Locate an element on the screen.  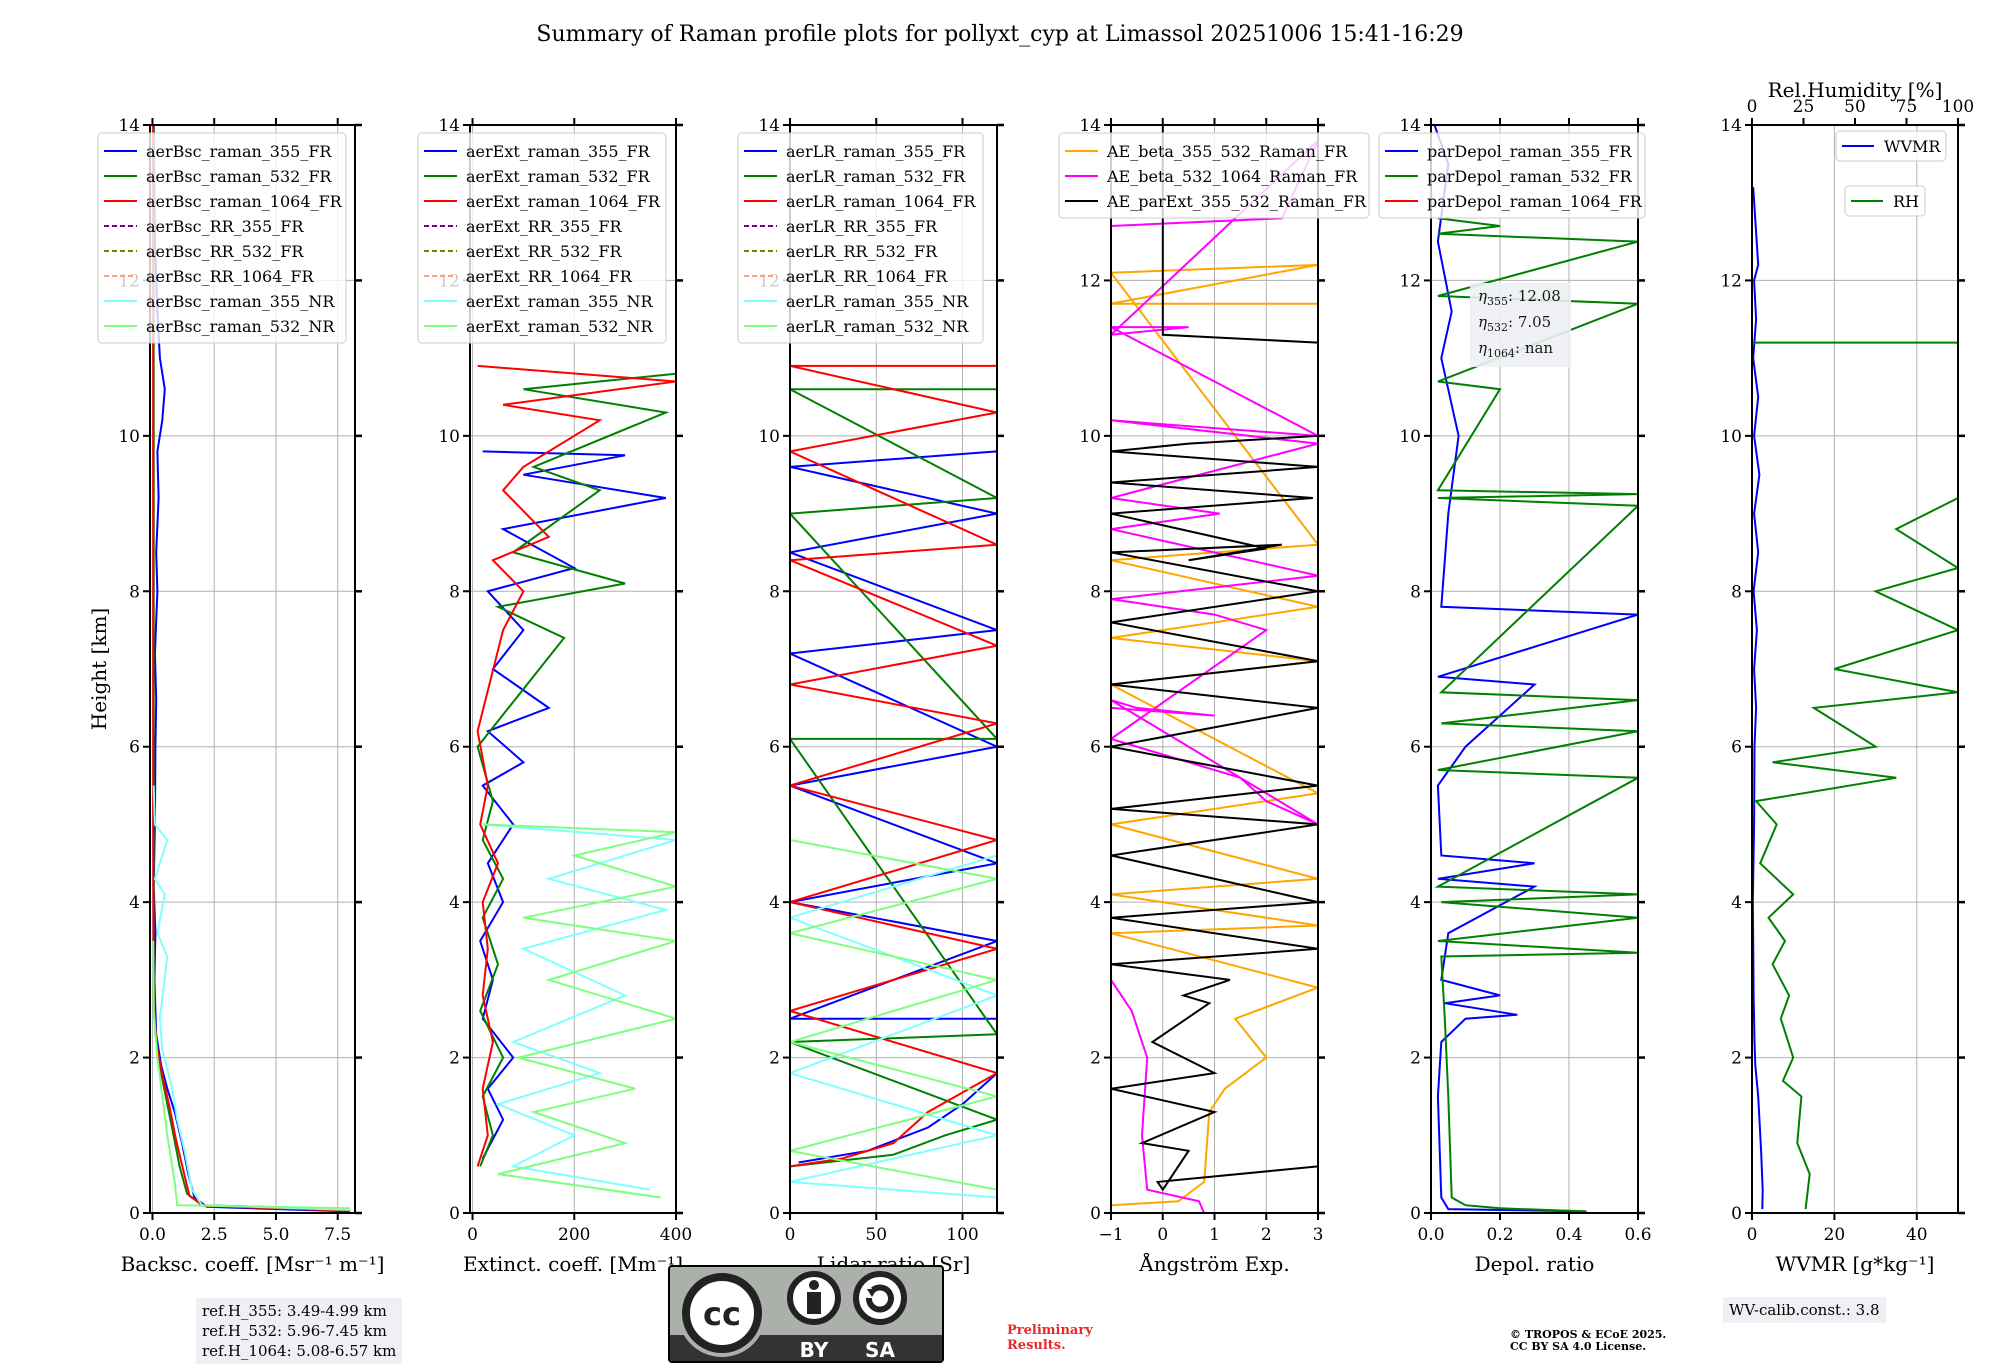
legend-label: aerBsc_raman_532_NR is located at coordinates (240, 326).